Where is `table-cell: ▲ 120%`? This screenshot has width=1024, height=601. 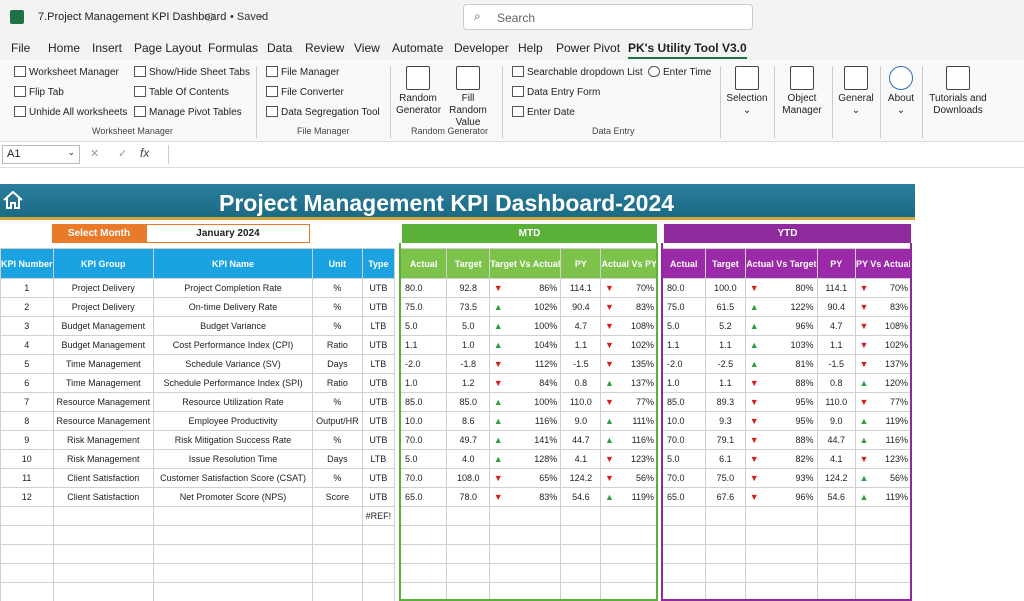 table-cell: ▲ 120% is located at coordinates (883, 383).